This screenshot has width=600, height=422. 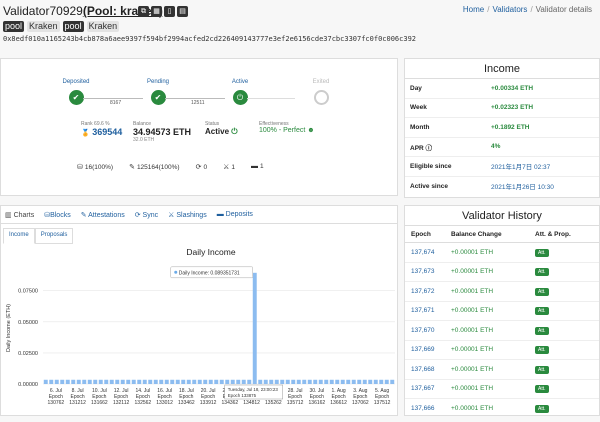 I want to click on breadcrumb-home: Home, so click(x=473, y=9).